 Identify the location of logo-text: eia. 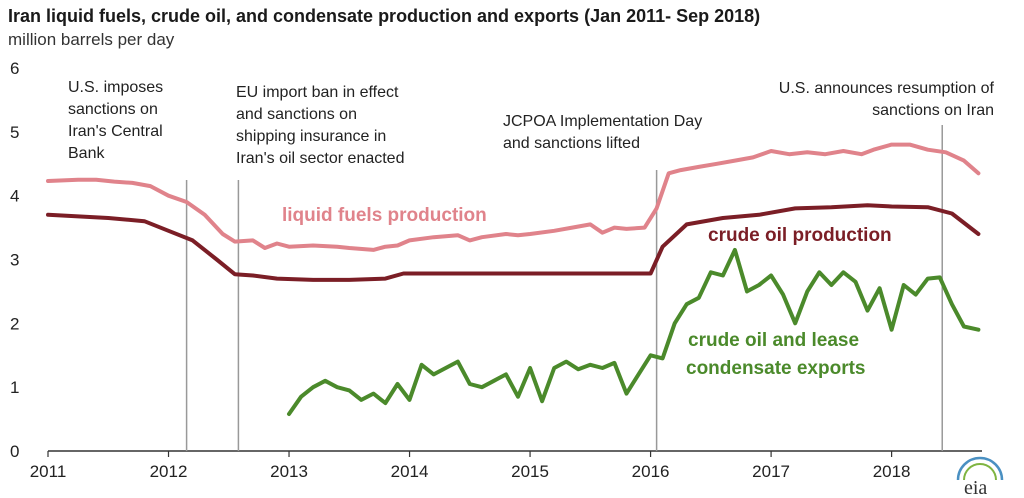
(975, 487).